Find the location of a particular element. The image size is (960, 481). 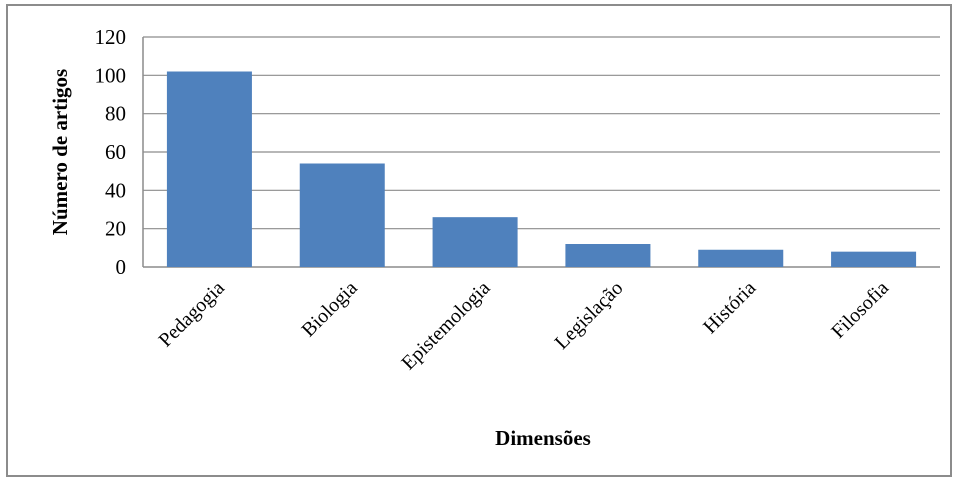

x-tick-label: Filosofia is located at coordinates (860, 310).